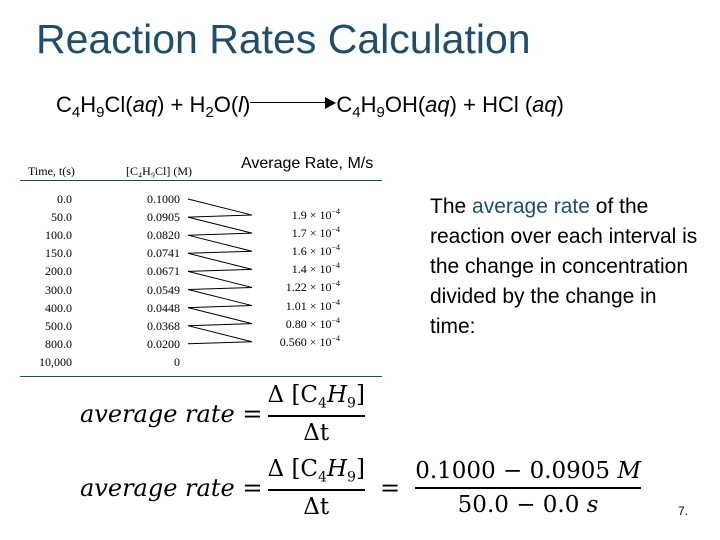  I want to click on rate-cell: 1.4 × 10⁻⁴, so click(315, 269).